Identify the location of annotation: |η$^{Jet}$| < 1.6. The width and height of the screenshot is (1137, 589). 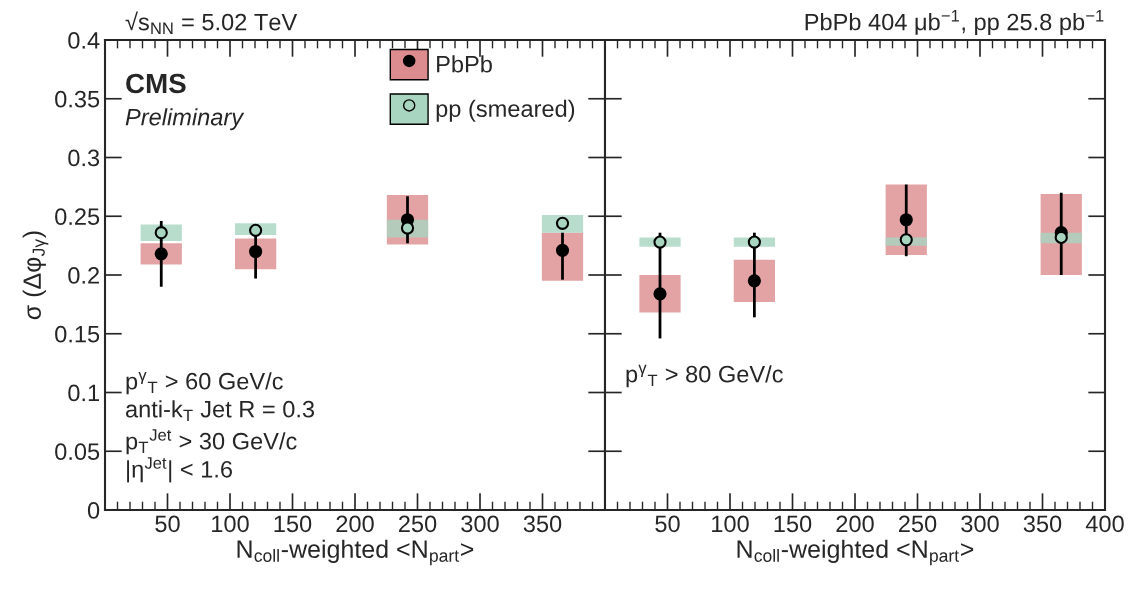
(179, 470).